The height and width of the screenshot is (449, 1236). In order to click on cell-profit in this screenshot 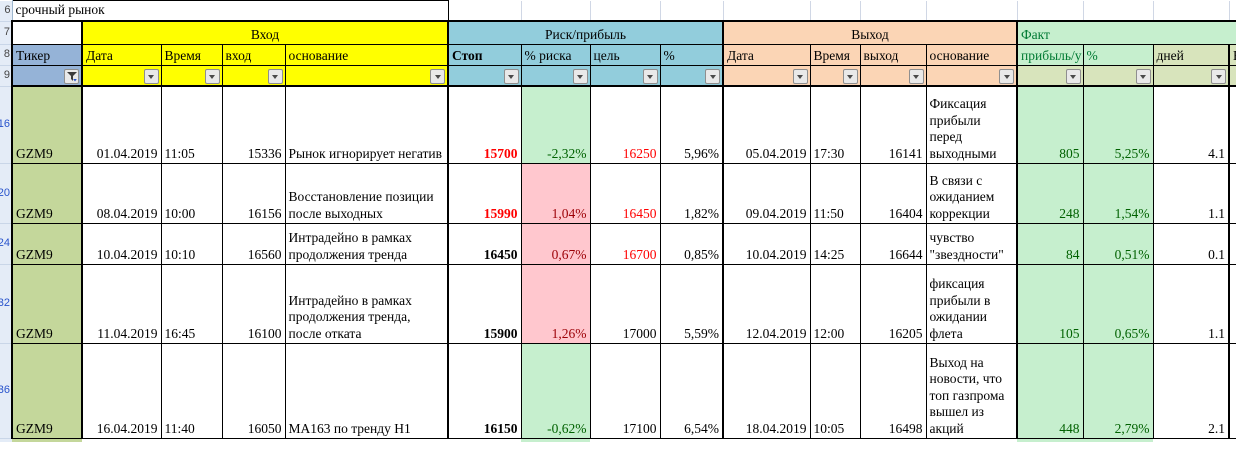, I will do `click(1050, 440)`.